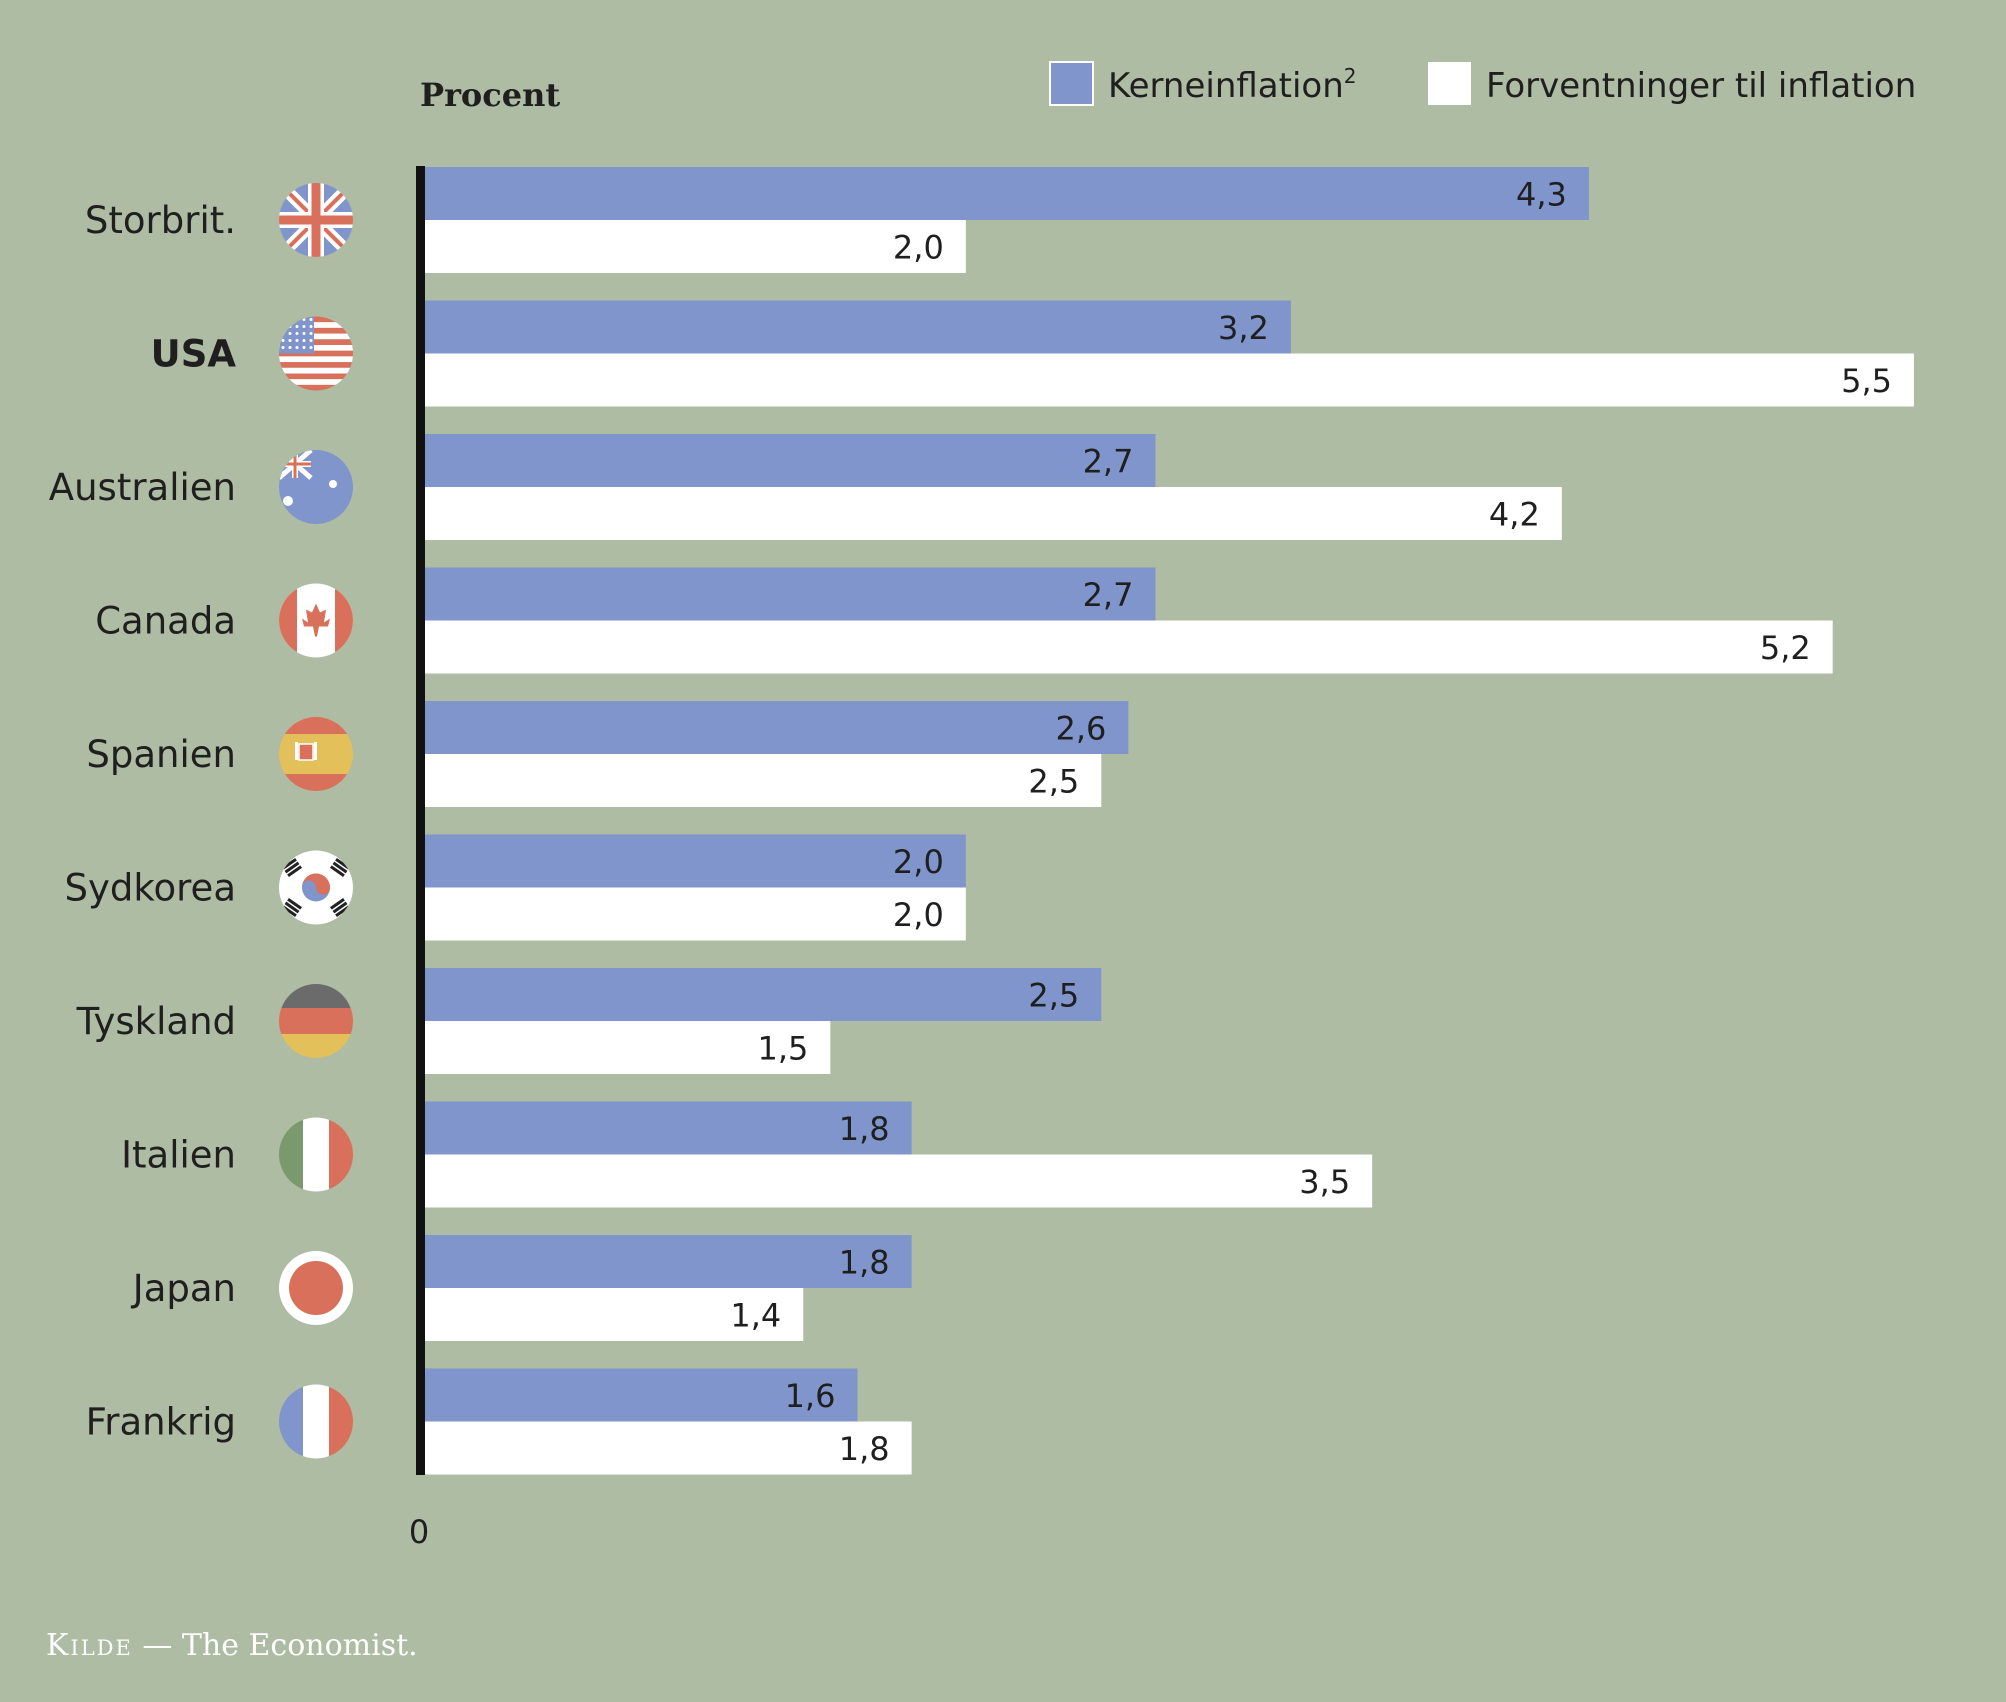  Describe the element at coordinates (316, 353) in the screenshot. I see `us-flag-icon` at that location.